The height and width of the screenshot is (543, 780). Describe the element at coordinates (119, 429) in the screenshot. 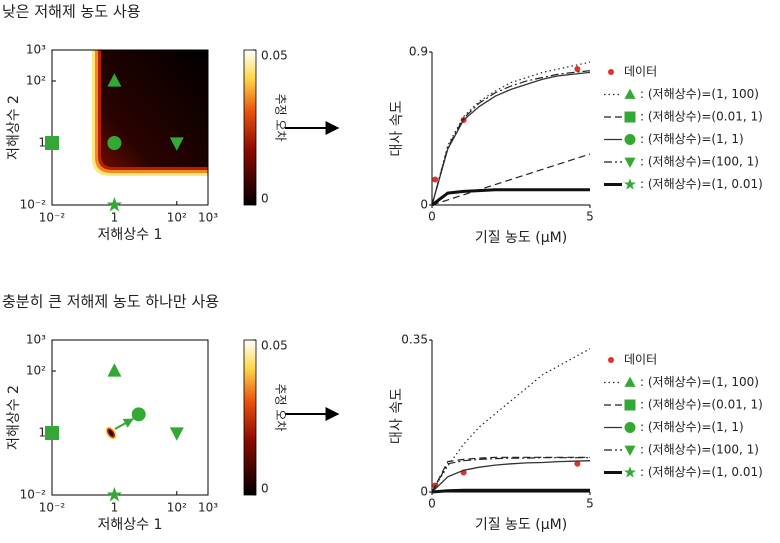

I see `heat-spot` at that location.